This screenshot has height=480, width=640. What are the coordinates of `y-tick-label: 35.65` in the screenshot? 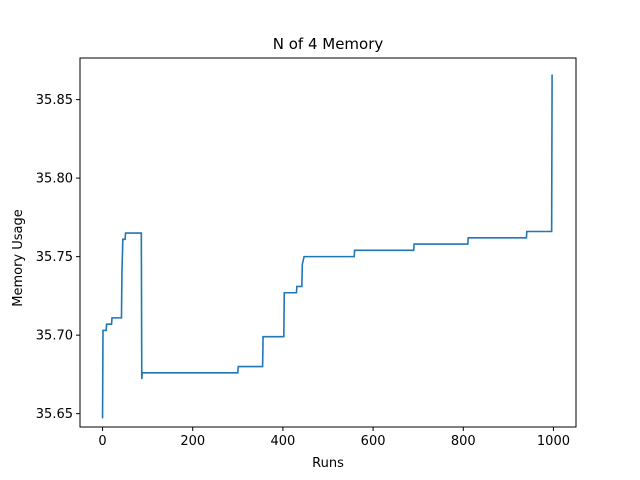 It's located at (54, 414).